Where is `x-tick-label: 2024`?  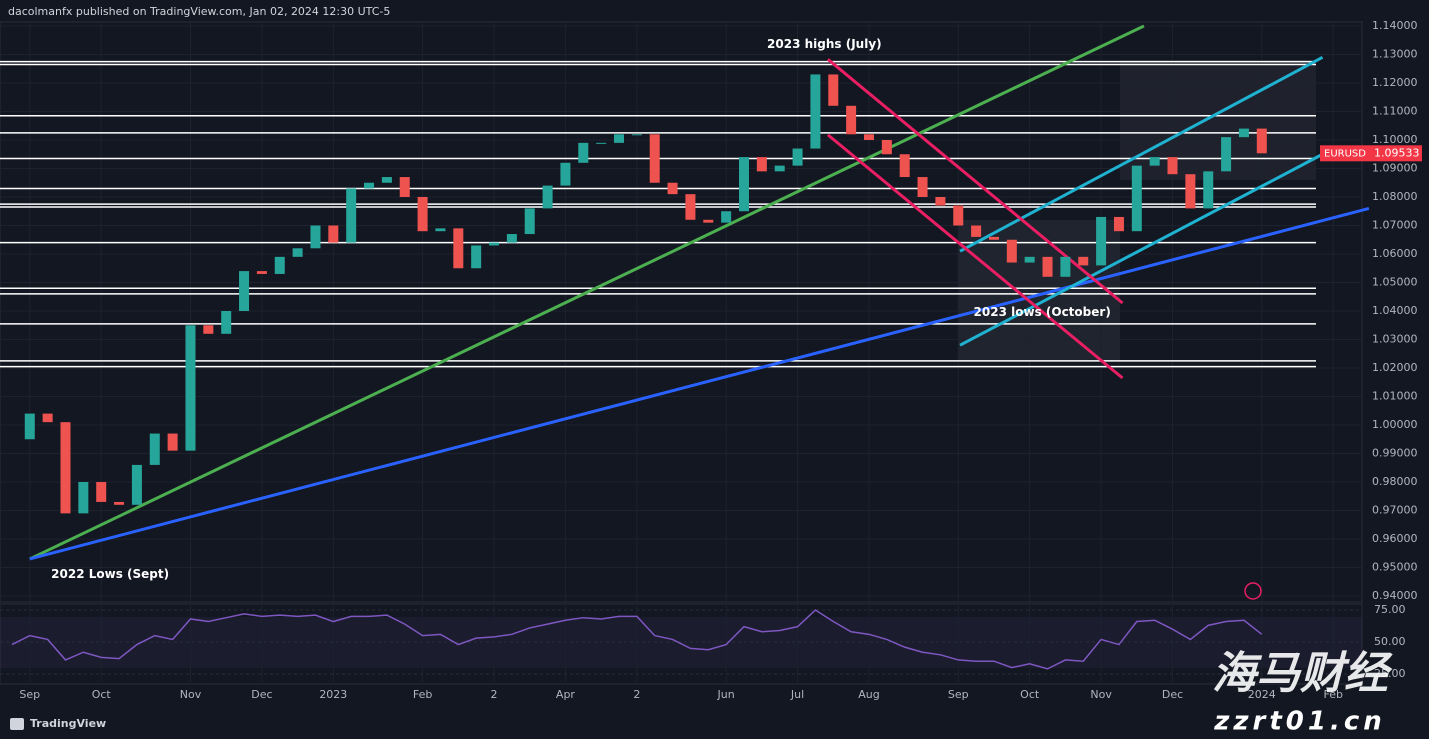 x-tick-label: 2024 is located at coordinates (1262, 694).